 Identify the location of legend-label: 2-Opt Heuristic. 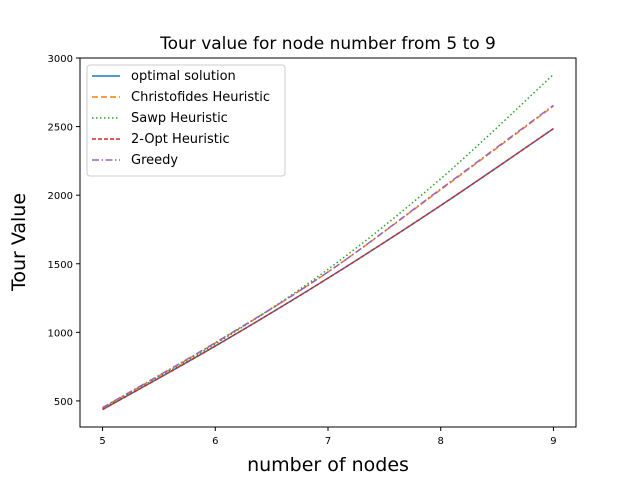
(180, 139).